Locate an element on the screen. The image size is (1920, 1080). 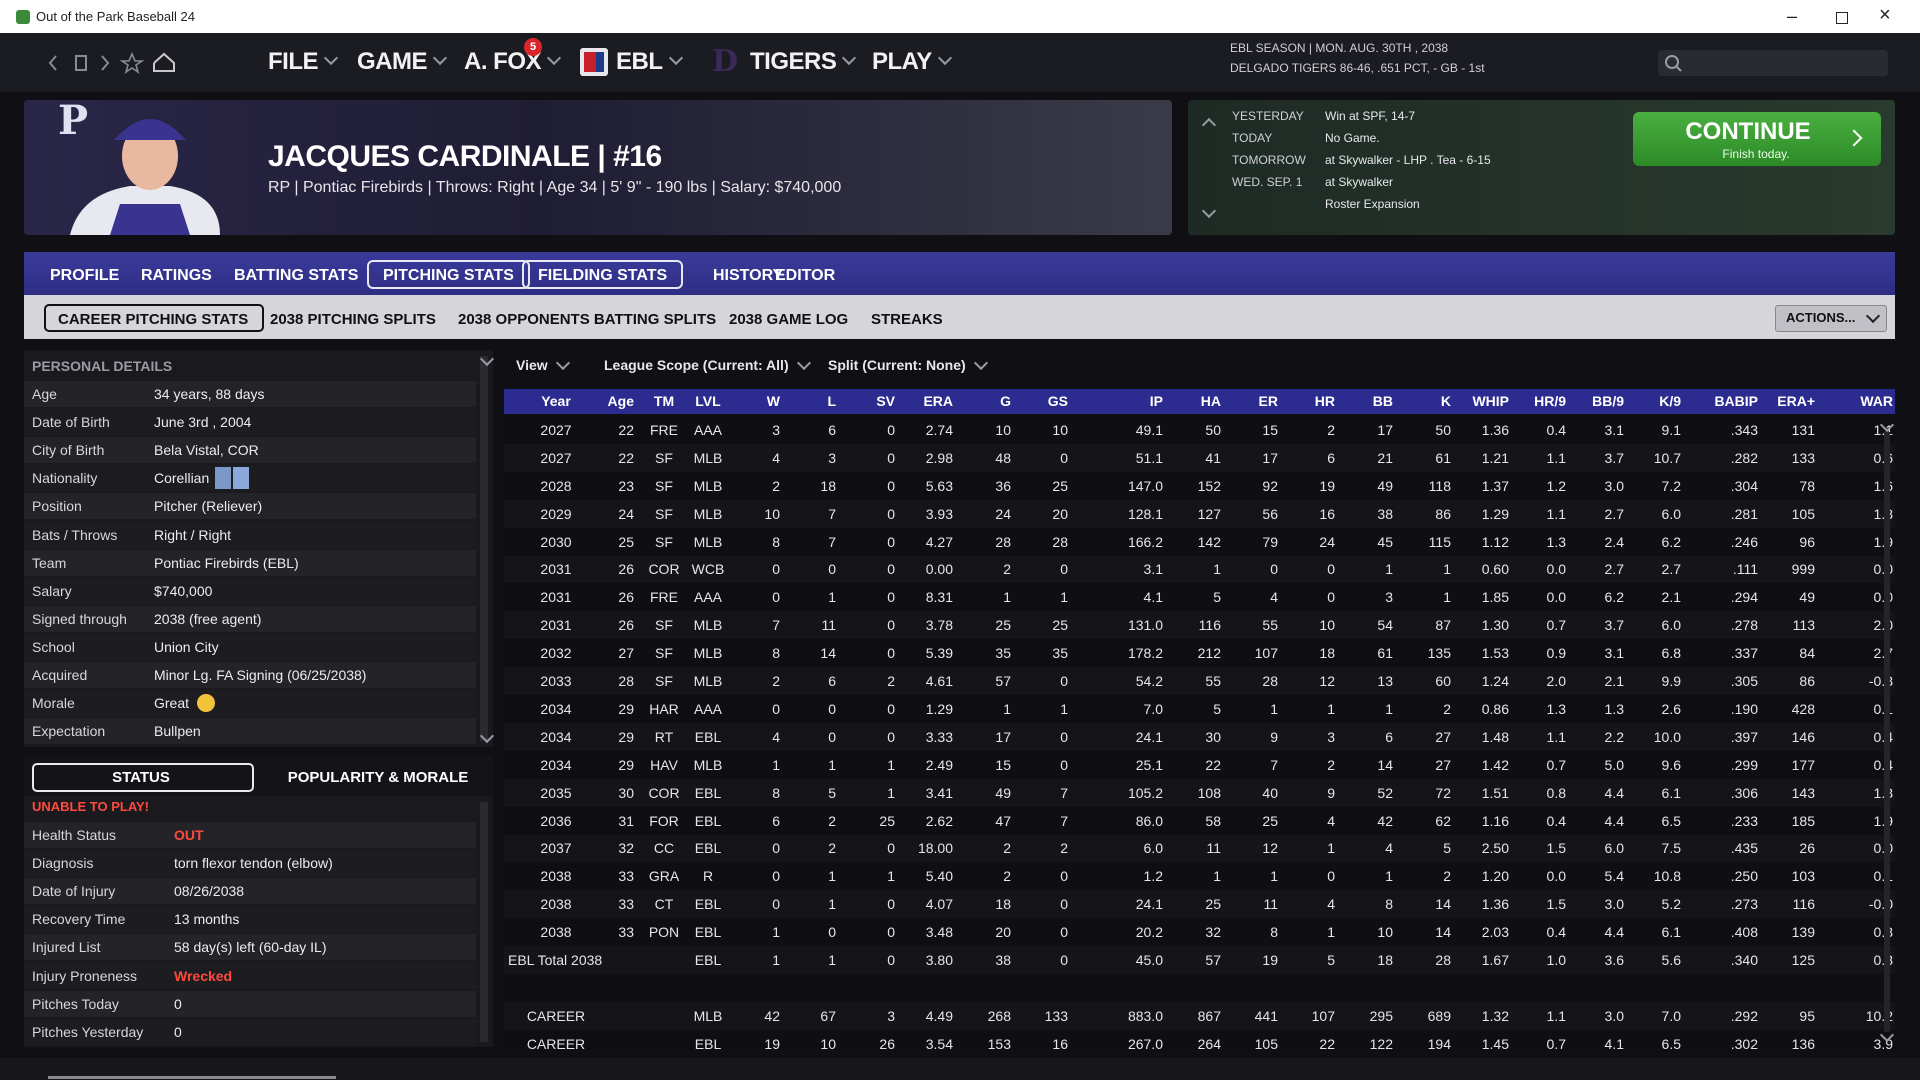
column-header: SV is located at coordinates (885, 401).